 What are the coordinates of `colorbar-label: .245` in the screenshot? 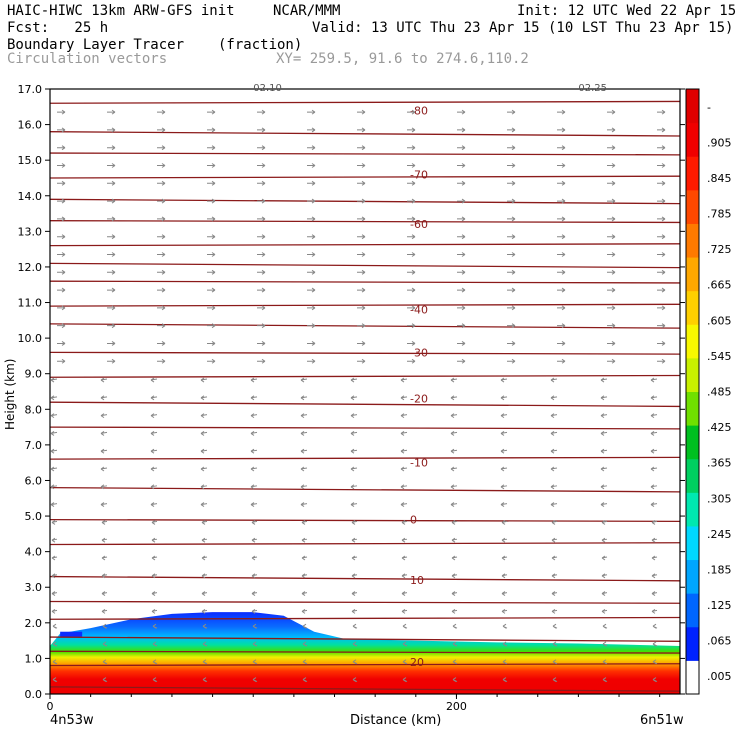 It's located at (719, 534).